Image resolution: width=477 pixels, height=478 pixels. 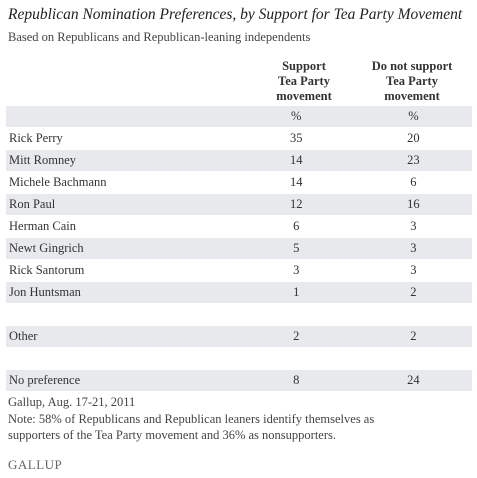 I want to click on value-support: 8, so click(x=296, y=380).